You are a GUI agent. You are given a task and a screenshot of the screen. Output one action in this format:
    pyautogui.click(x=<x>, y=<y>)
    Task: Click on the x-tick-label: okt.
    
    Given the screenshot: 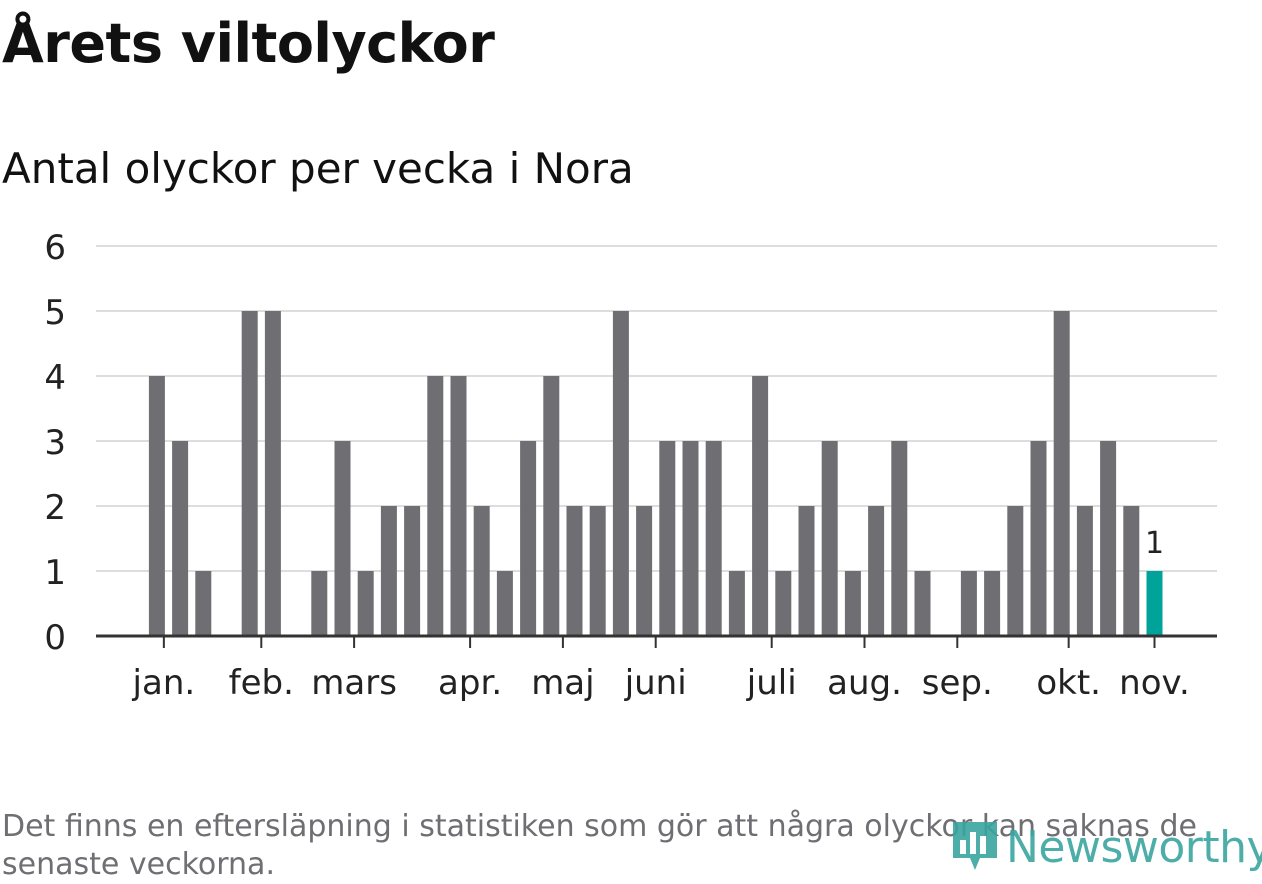 What is the action you would take?
    pyautogui.click(x=1068, y=683)
    